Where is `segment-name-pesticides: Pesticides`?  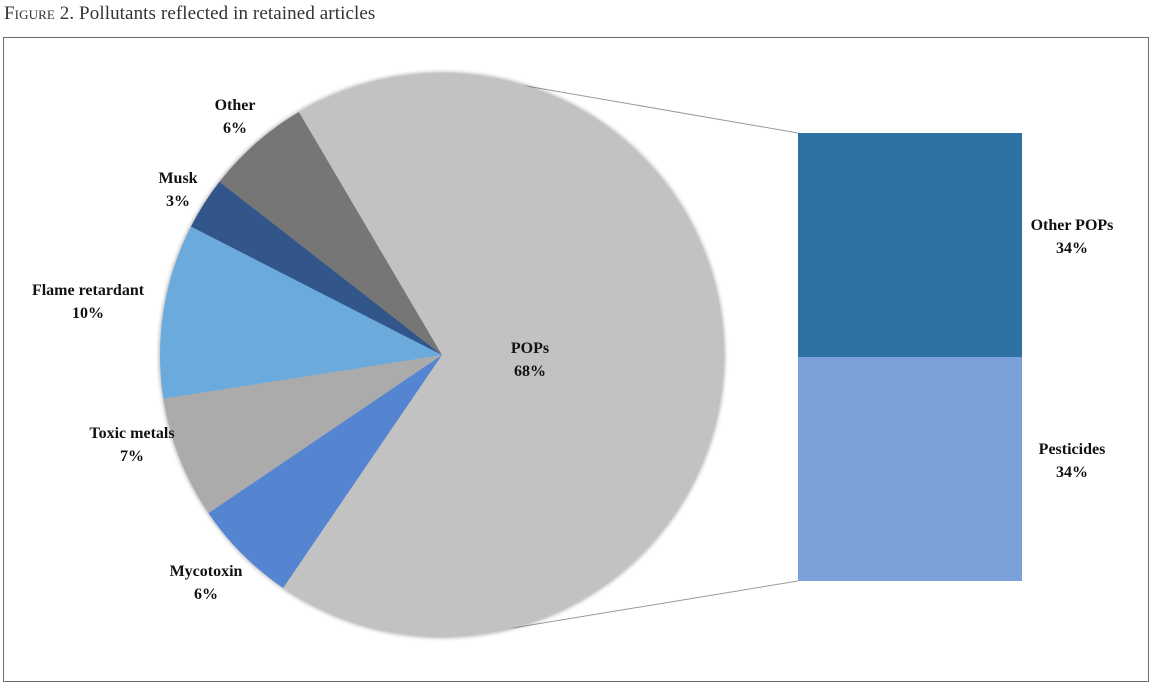 segment-name-pesticides: Pesticides is located at coordinates (1072, 449).